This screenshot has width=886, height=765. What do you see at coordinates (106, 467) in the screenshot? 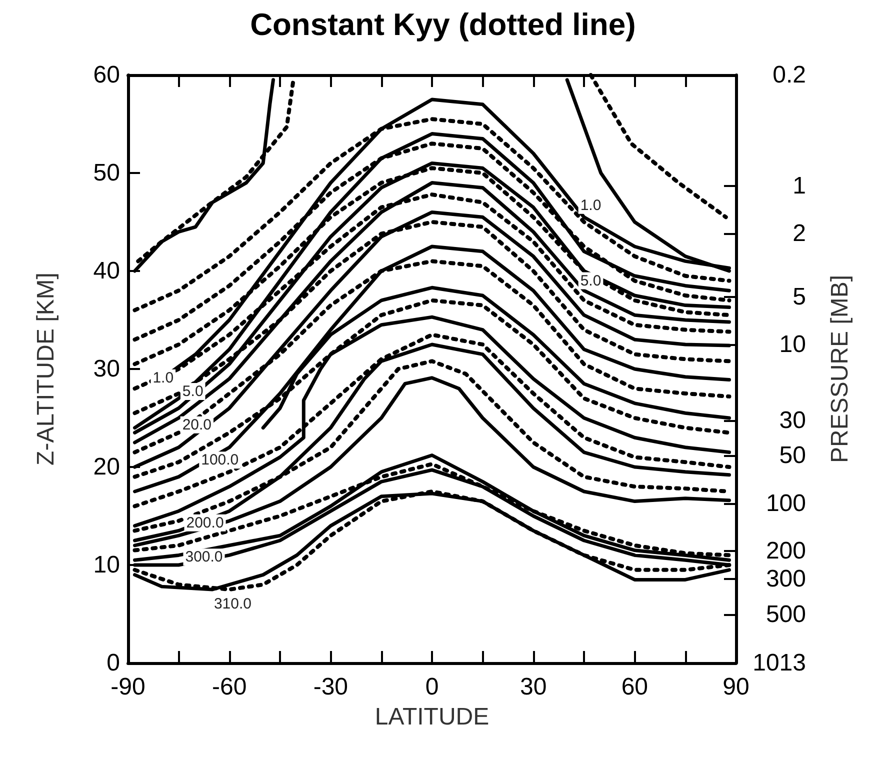
I see `y-tick-label: 20` at bounding box center [106, 467].